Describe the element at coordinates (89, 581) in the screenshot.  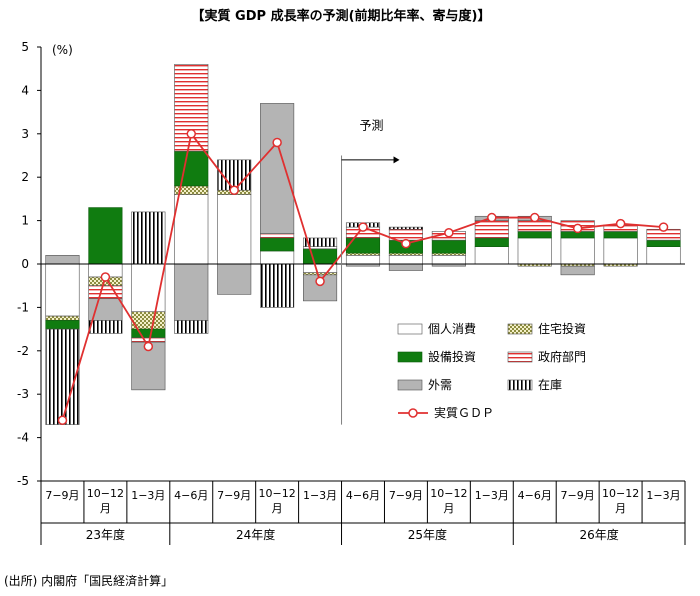
I see `source-note: (出所) 内閣府「国民経済計算」` at that location.